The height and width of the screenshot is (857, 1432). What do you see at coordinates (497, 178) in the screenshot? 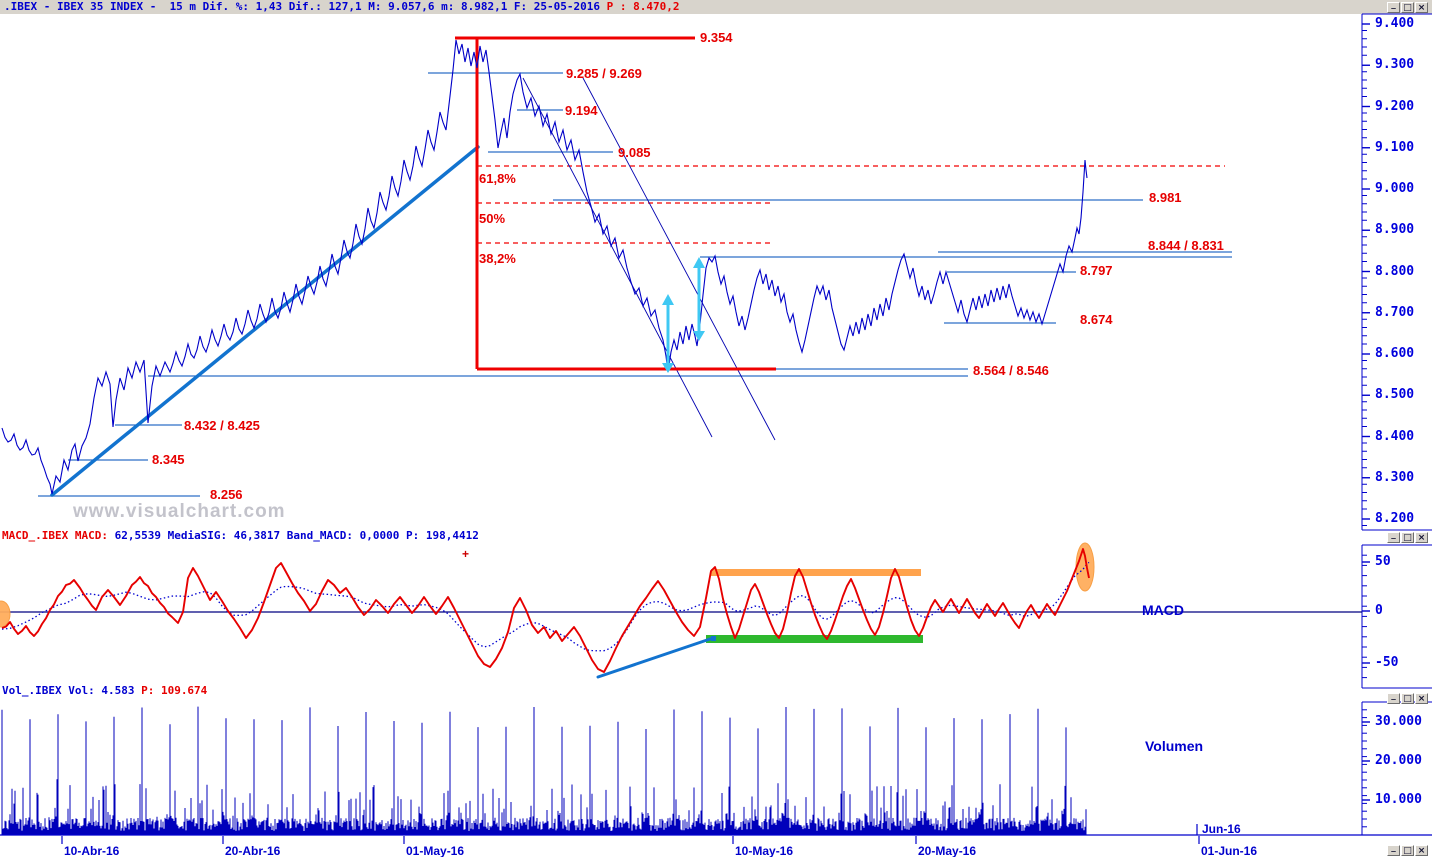
I see `fib-label: 61,8%` at bounding box center [497, 178].